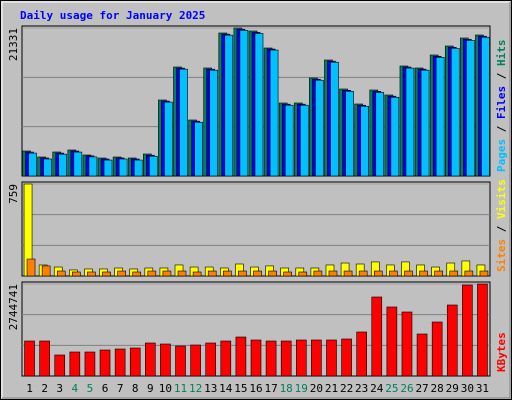 The width and height of the screenshot is (512, 400). What do you see at coordinates (377, 388) in the screenshot?
I see `x-tick-label: 24` at bounding box center [377, 388].